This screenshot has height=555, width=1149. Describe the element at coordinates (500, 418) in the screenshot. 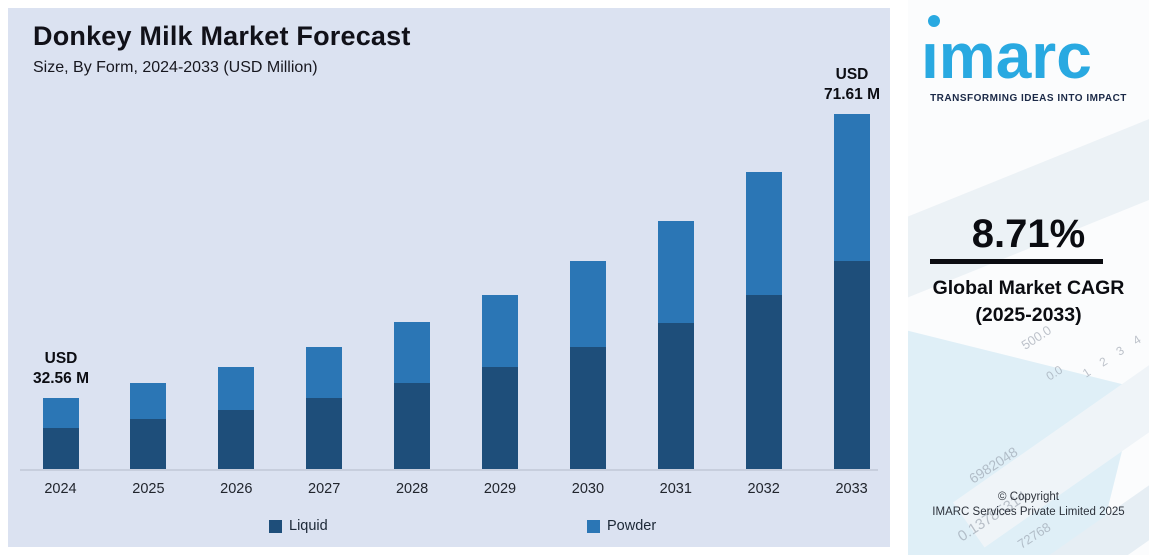

I see `bar-2029-liquid` at that location.